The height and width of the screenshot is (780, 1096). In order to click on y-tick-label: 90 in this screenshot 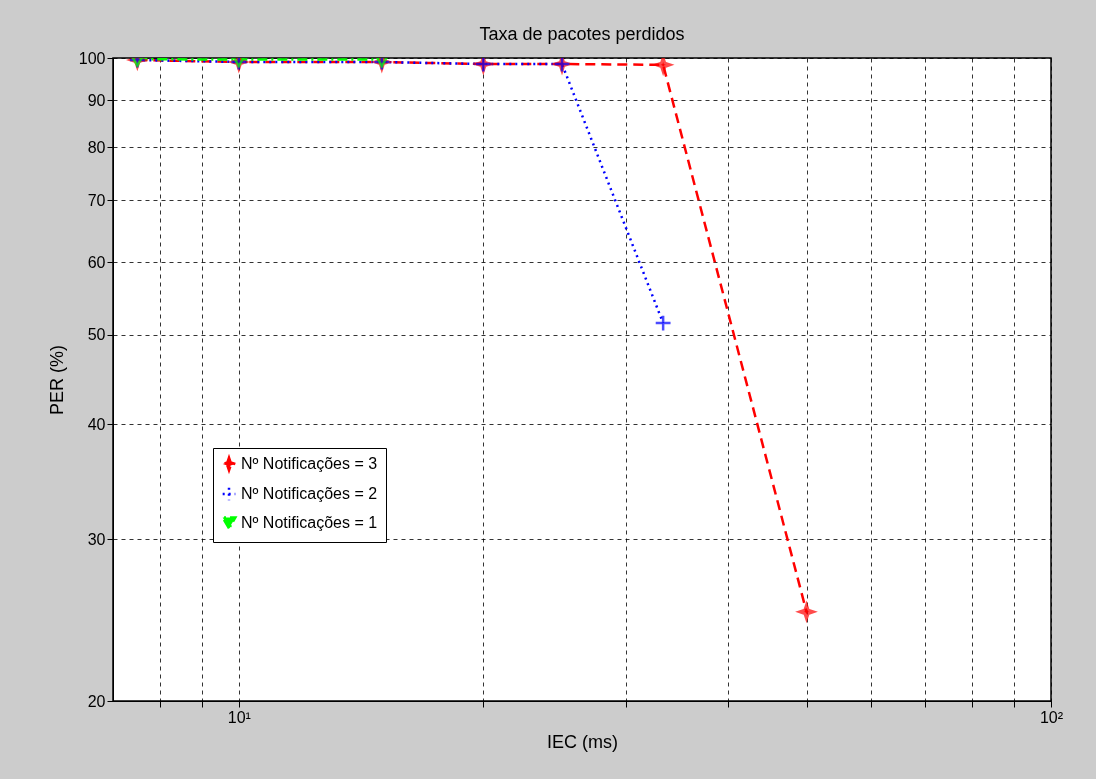, I will do `click(96, 100)`.